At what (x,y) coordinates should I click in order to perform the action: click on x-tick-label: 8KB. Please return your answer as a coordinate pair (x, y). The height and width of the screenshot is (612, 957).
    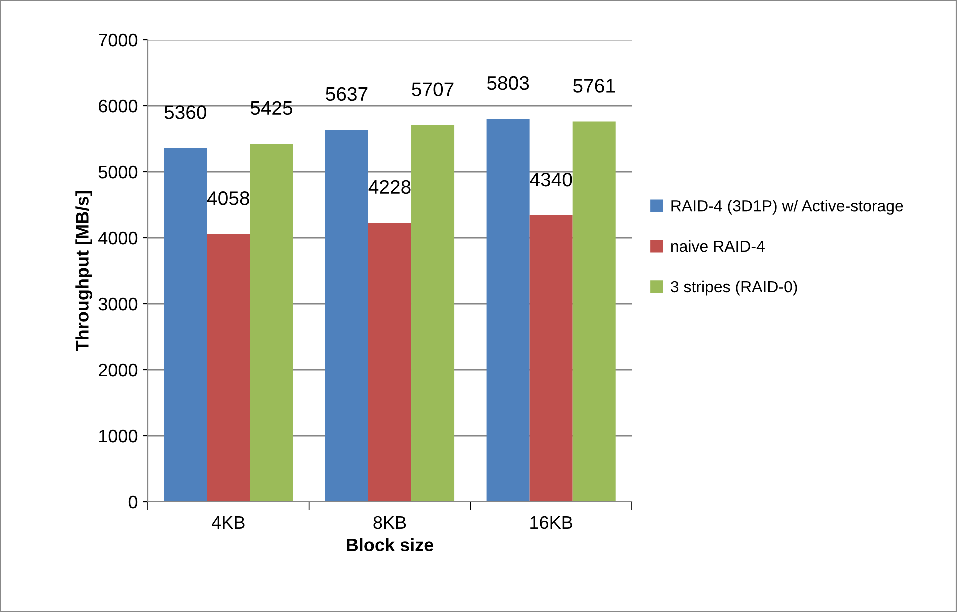
    Looking at the image, I should click on (390, 523).